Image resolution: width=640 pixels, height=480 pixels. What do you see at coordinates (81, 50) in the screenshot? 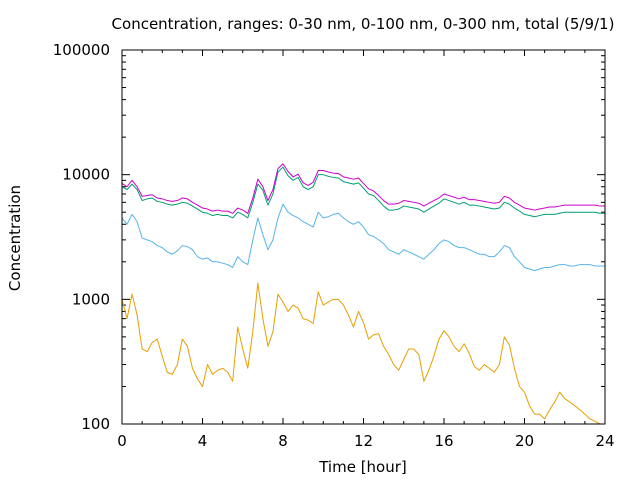
I see `y-tick-label: 100000` at bounding box center [81, 50].